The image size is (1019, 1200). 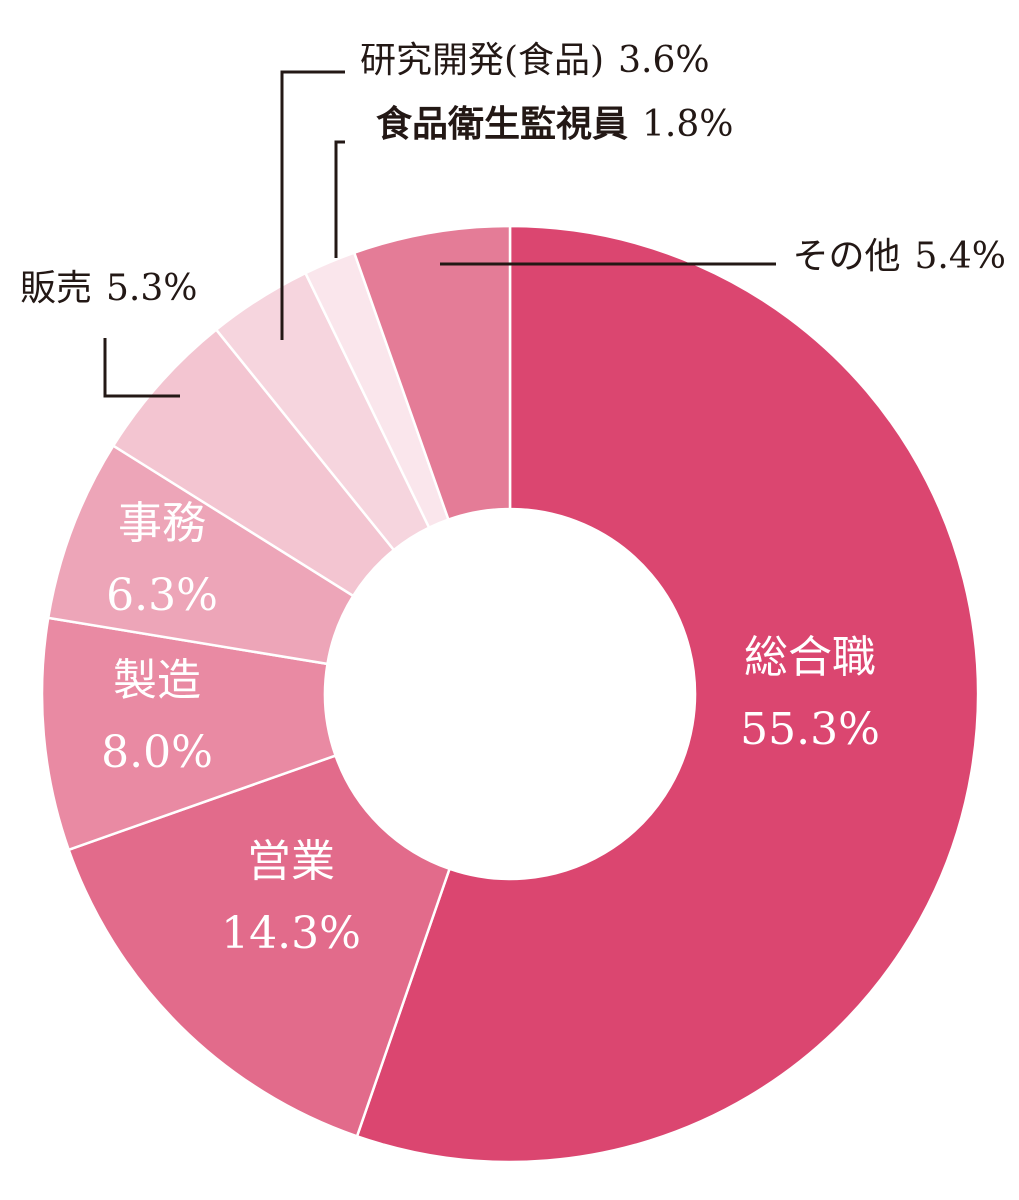 What do you see at coordinates (663, 60) in the screenshot?
I see `slice-value-label: 3.6%` at bounding box center [663, 60].